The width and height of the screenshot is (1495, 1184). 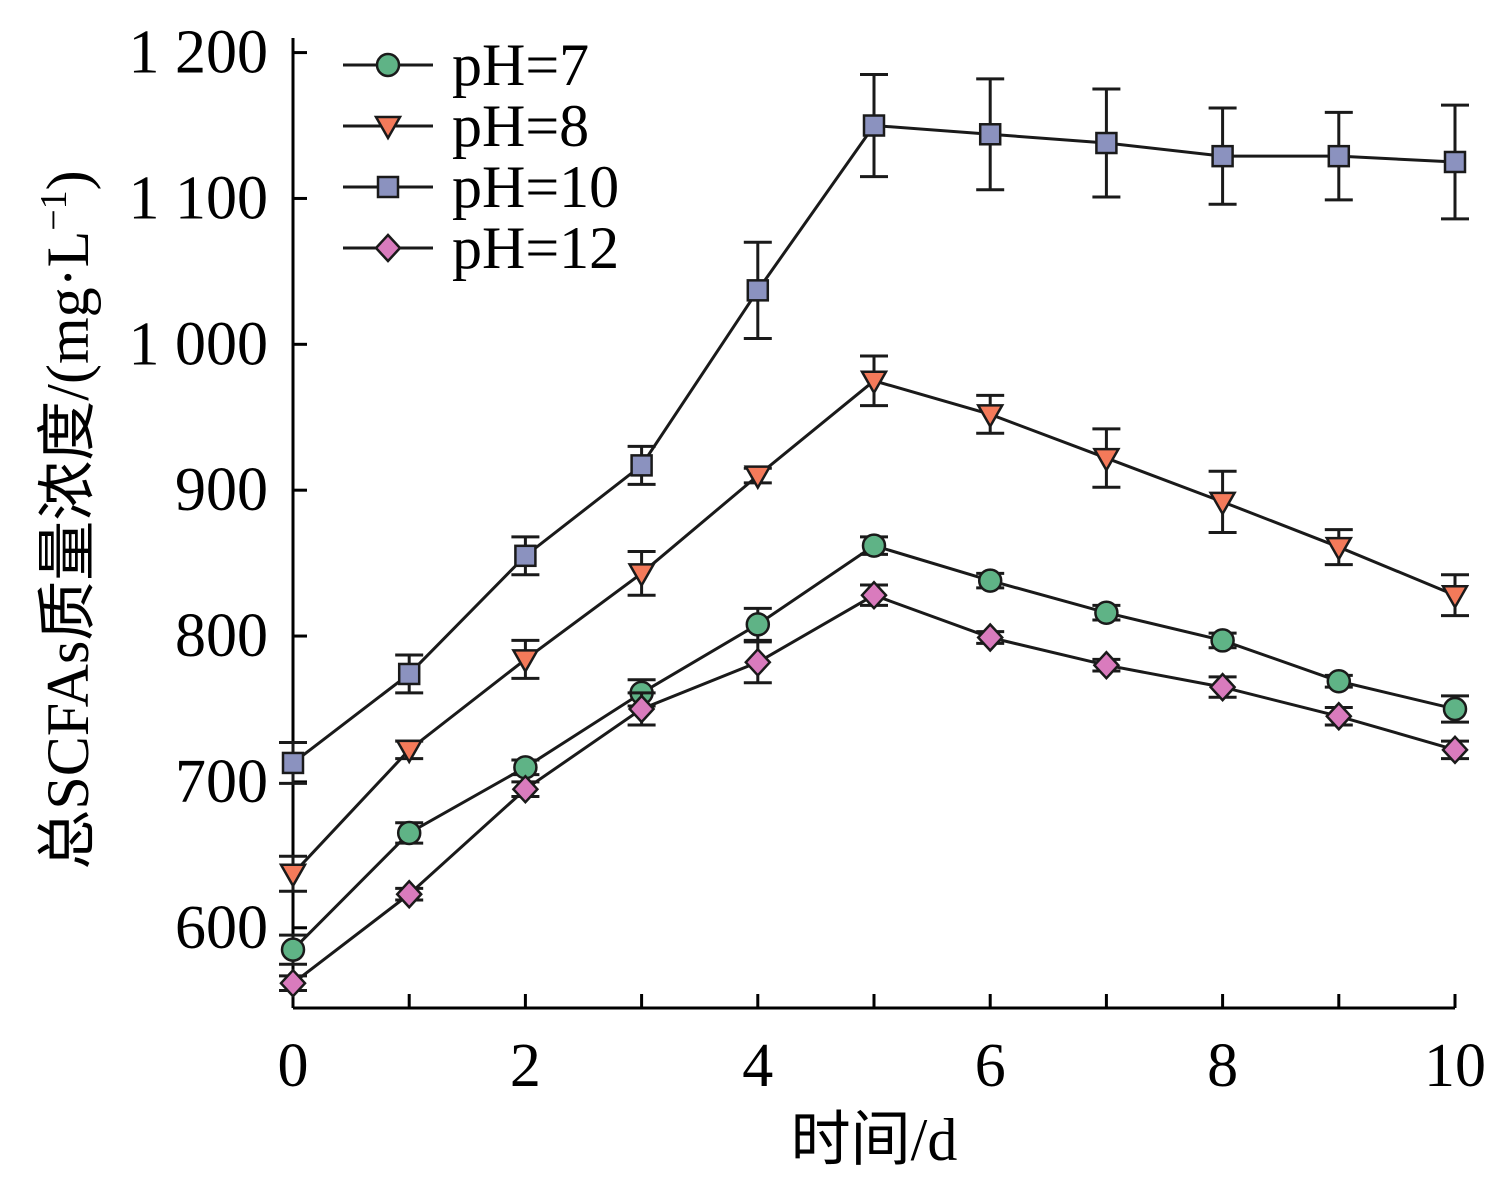 I want to click on y-axis-title: 总SCFAs质量浓度/(mg·L−1), so click(x=67, y=519).